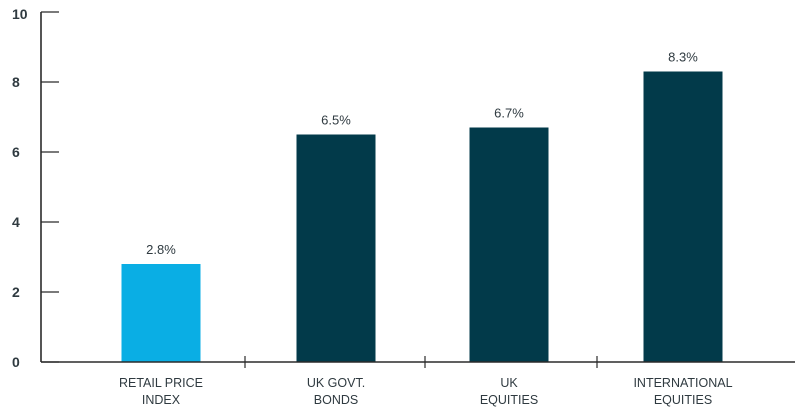  What do you see at coordinates (421, 362) in the screenshot?
I see `x-ticks-group` at bounding box center [421, 362].